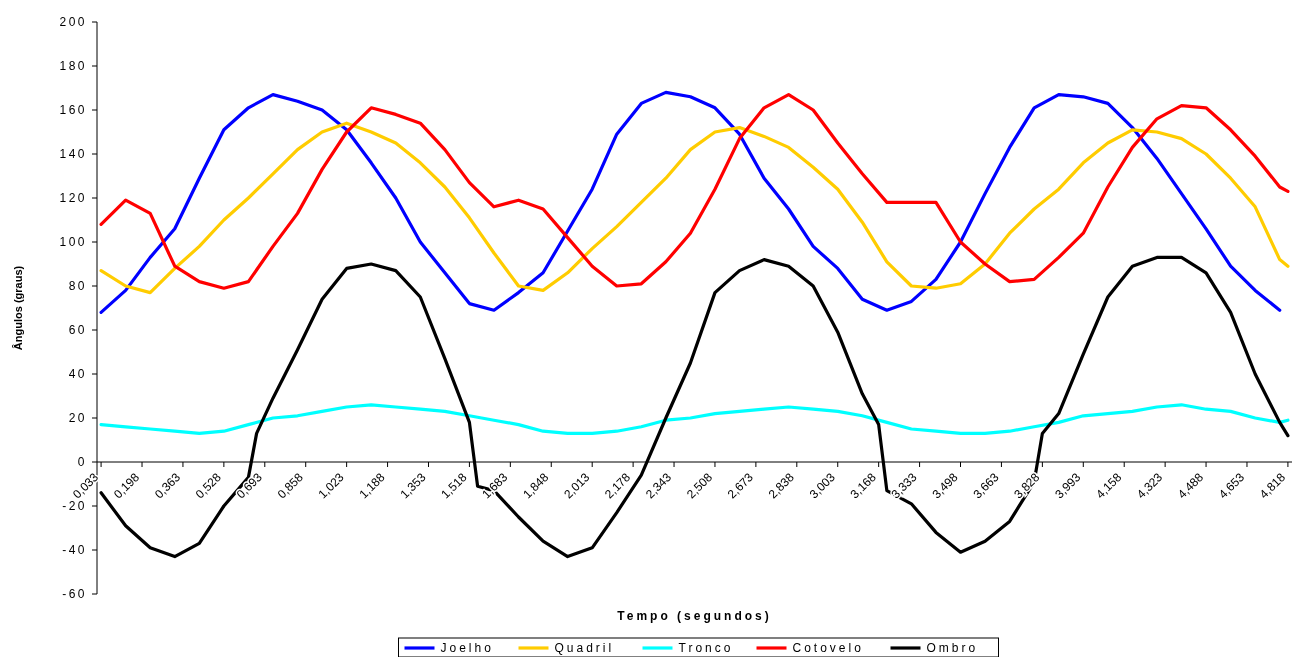 Image resolution: width=1297 pixels, height=657 pixels. I want to click on y-tick-label: 0, so click(82, 462).